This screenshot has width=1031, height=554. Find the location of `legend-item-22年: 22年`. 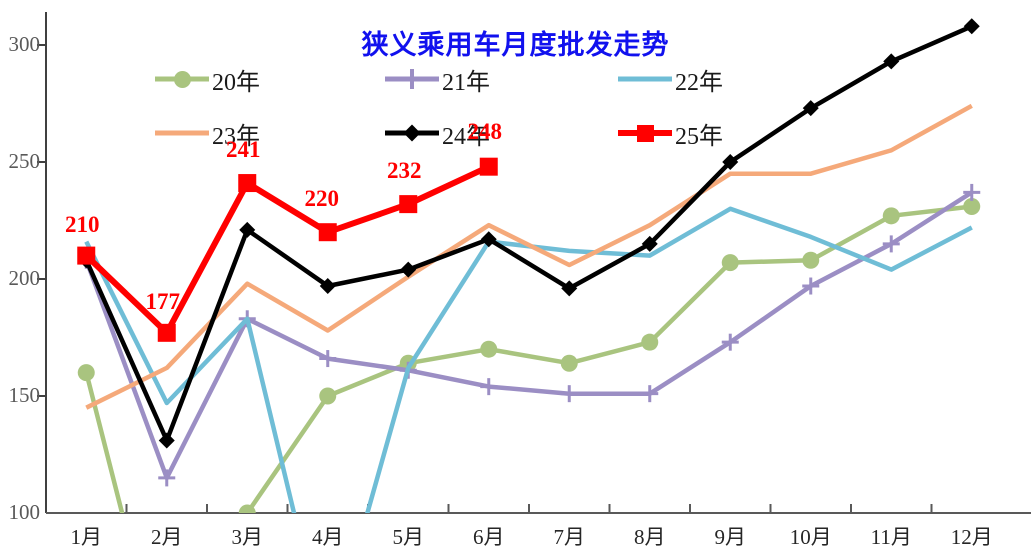

legend-item-22年: 22年 is located at coordinates (670, 81).